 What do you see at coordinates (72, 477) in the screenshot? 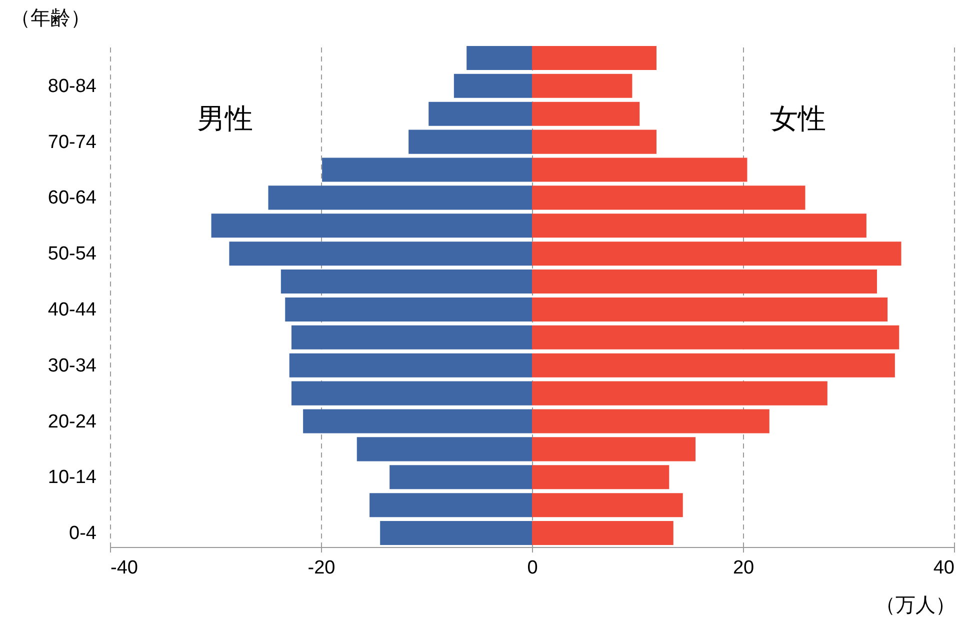
I see `y-tick-label: 10-14` at bounding box center [72, 477].